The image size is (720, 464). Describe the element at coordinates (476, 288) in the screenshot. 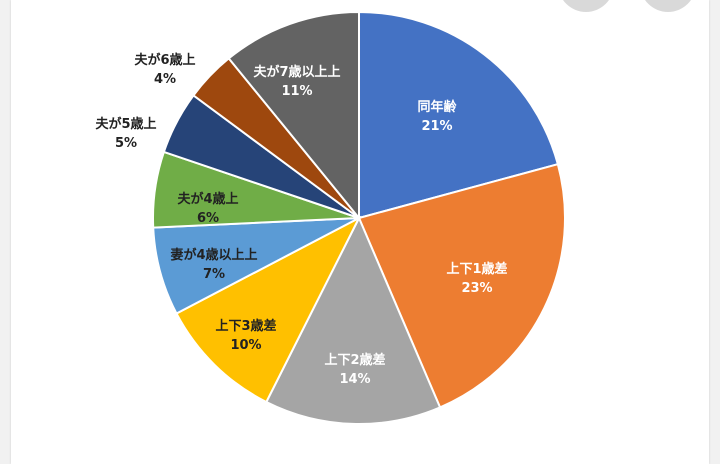

I see `slice-percent-label: 23%` at that location.